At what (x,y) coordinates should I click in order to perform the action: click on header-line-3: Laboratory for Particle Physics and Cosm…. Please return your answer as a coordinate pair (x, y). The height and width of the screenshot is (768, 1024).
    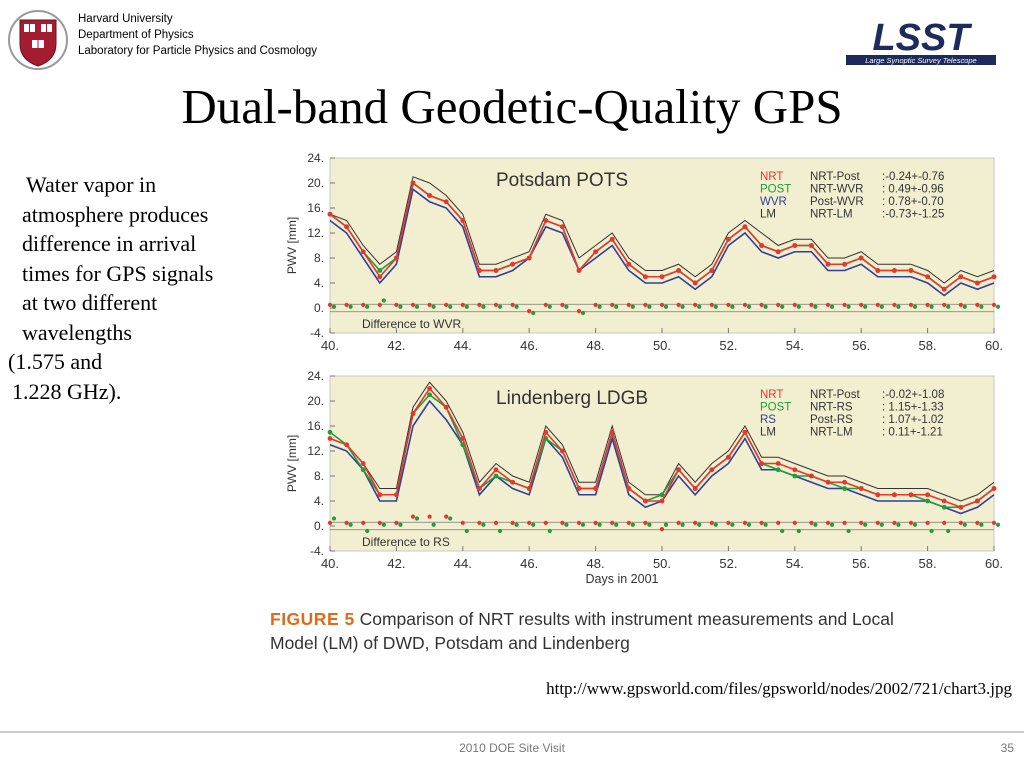
    Looking at the image, I should click on (198, 51).